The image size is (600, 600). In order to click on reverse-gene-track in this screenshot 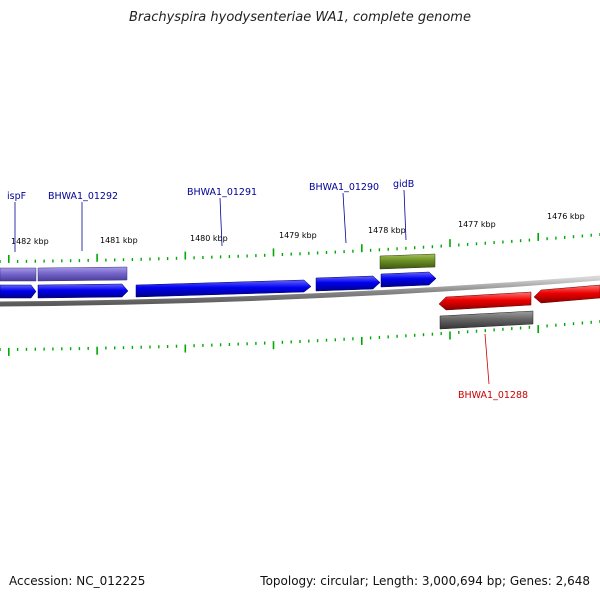, I will do `click(519, 297)`.